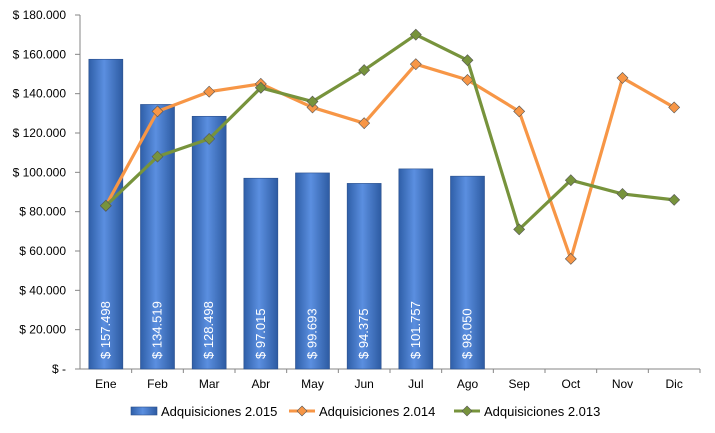 The height and width of the screenshot is (433, 715). Describe the element at coordinates (40, 172) in the screenshot. I see `y-tick-label: $ 100.000` at that location.